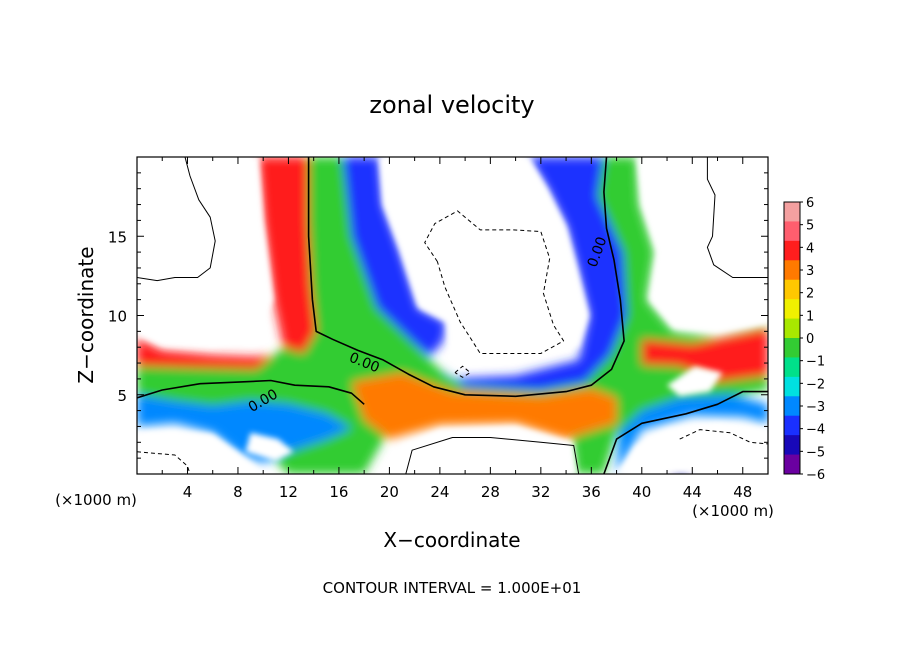  Describe the element at coordinates (494, 282) in the screenshot. I see `contour-dashed-upper-center` at that location.